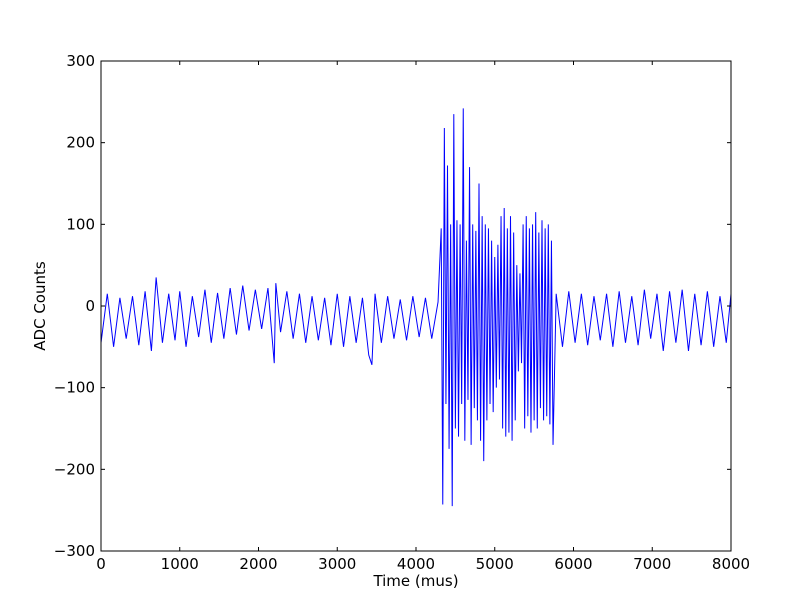 The height and width of the screenshot is (612, 812). Describe the element at coordinates (415, 581) in the screenshot. I see `x-axis-label: Time (mus)` at that location.